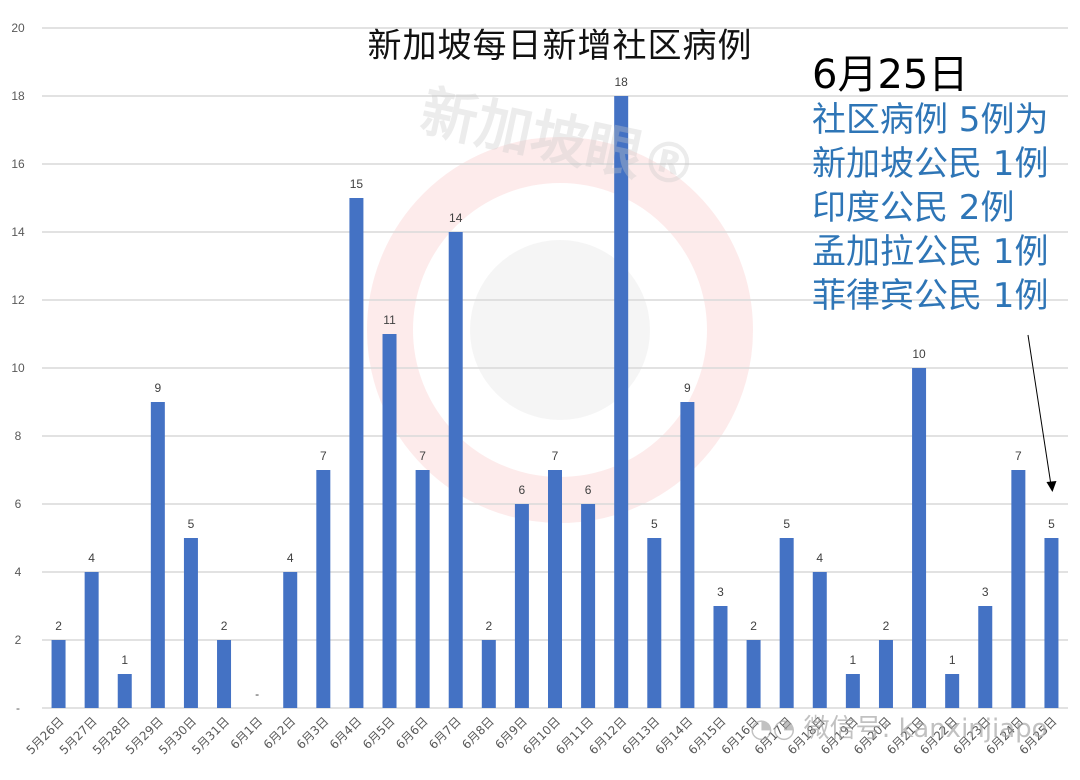  Describe the element at coordinates (913, 208) in the screenshot. I see `annotation-line: 印度公民 2例` at that location.